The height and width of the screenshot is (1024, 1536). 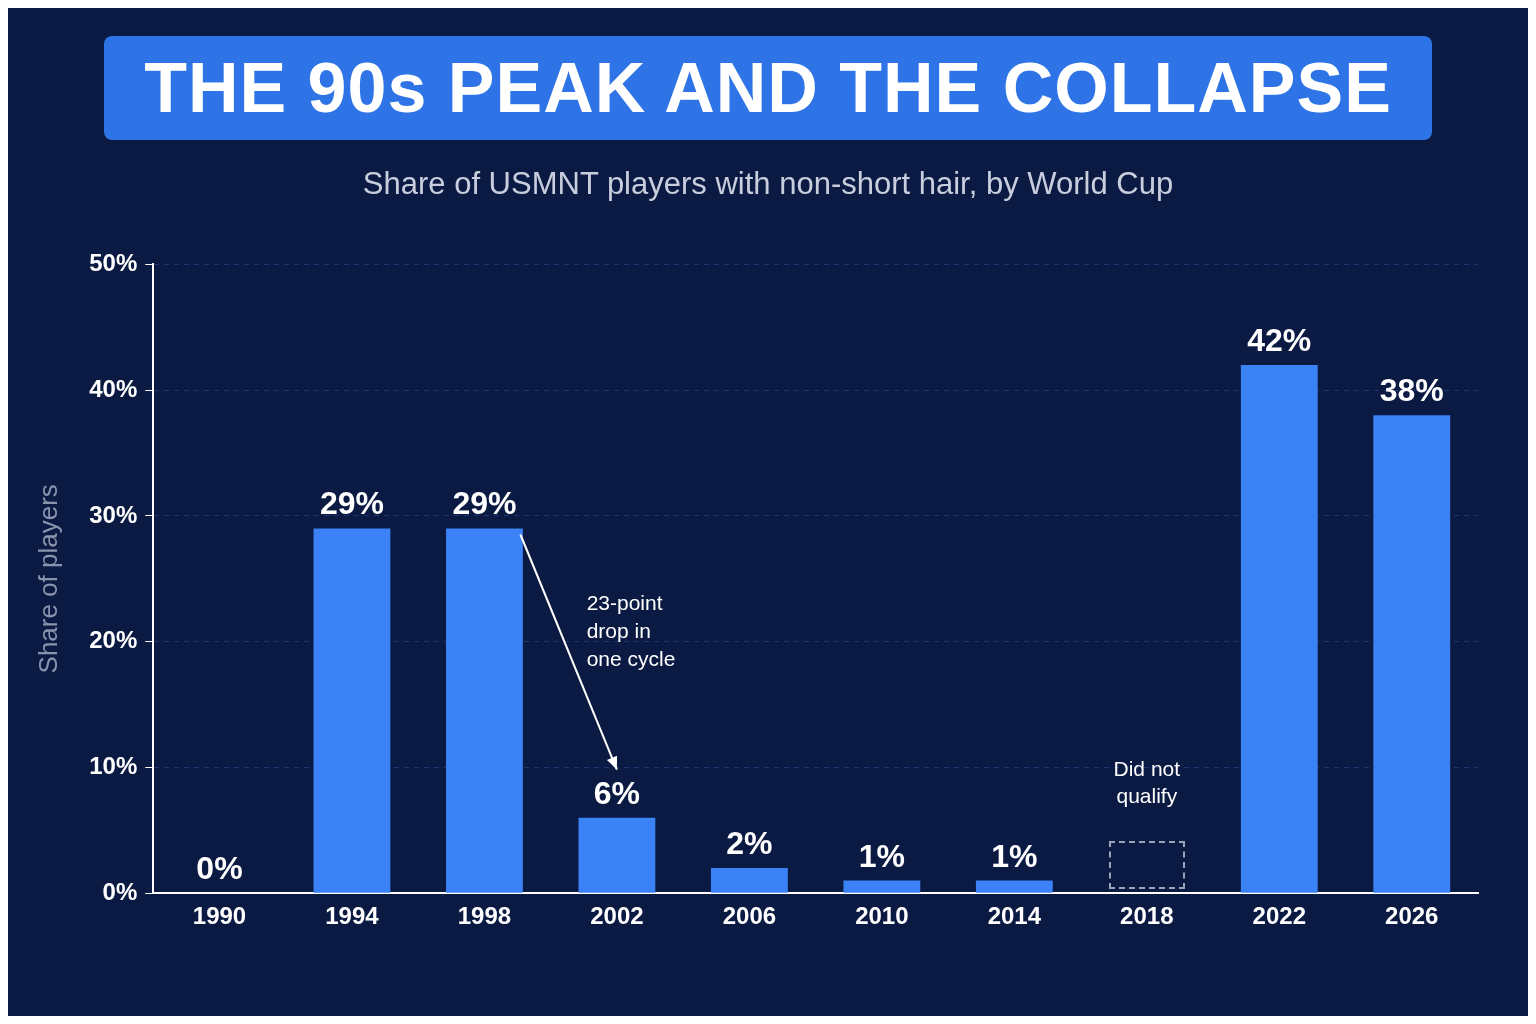 I want to click on data-label: 42%, so click(x=1279, y=340).